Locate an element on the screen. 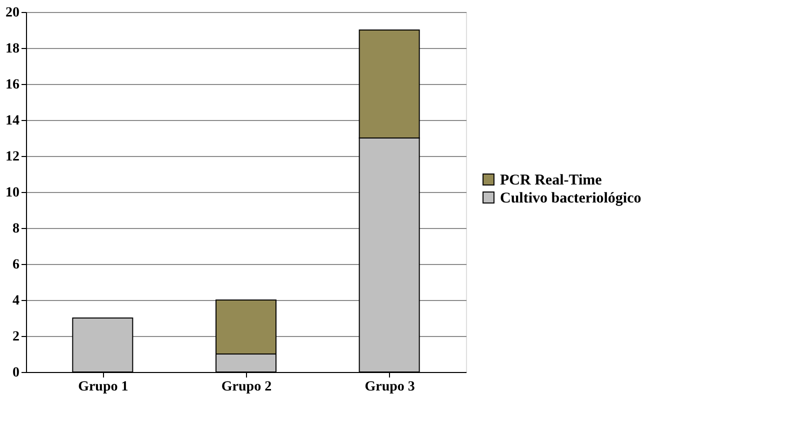  x-tick-label: Grupo 2 is located at coordinates (246, 387).